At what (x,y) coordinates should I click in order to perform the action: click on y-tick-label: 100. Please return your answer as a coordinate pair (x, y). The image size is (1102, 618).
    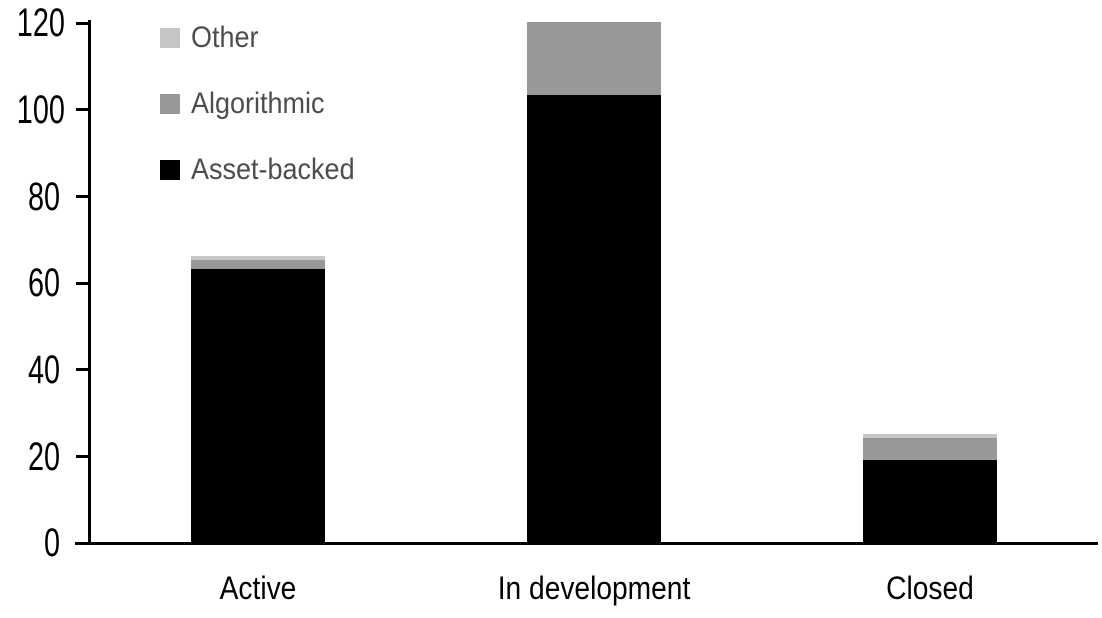
    Looking at the image, I should click on (40, 109).